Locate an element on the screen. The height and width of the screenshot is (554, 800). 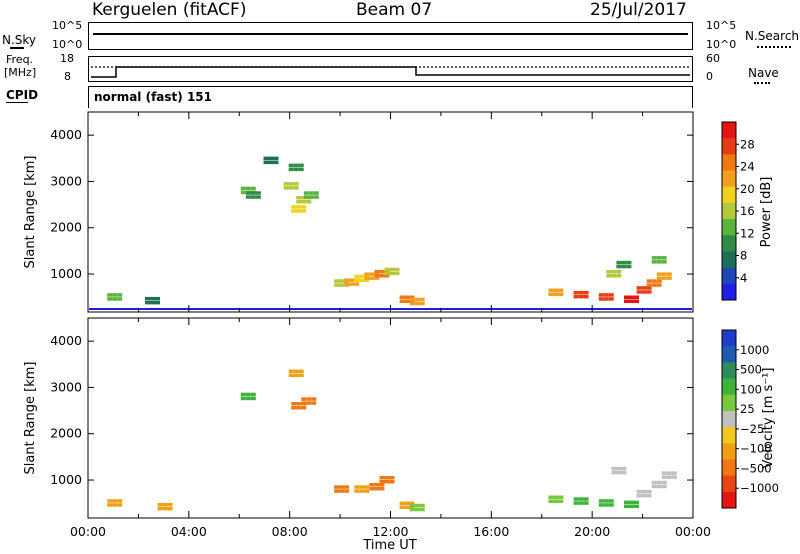
nsky-ymax: 10^5 is located at coordinates (67, 25).